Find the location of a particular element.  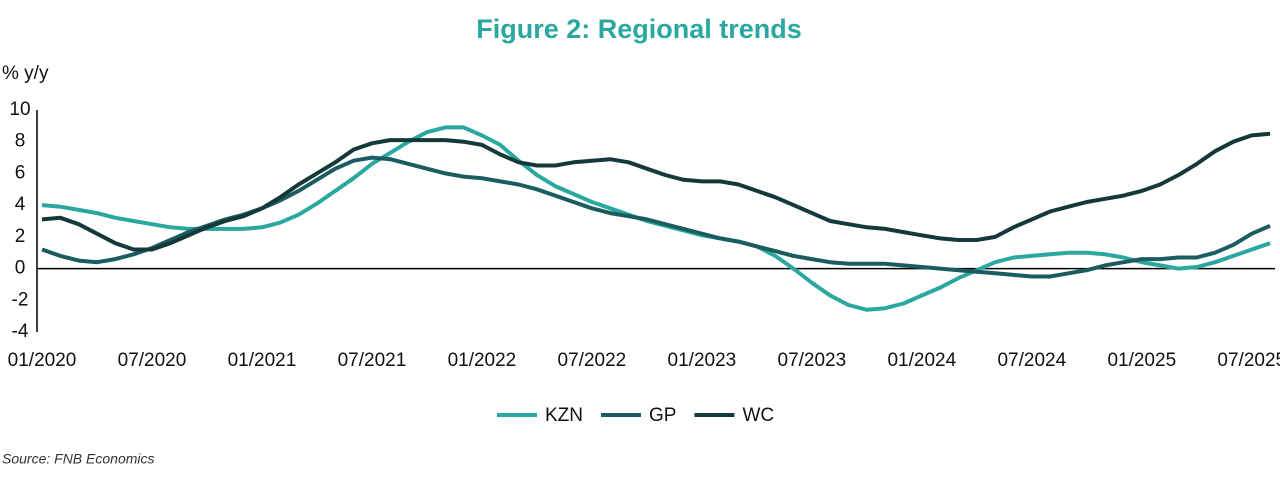

x-tick-label: 01/2025 is located at coordinates (1141, 360).